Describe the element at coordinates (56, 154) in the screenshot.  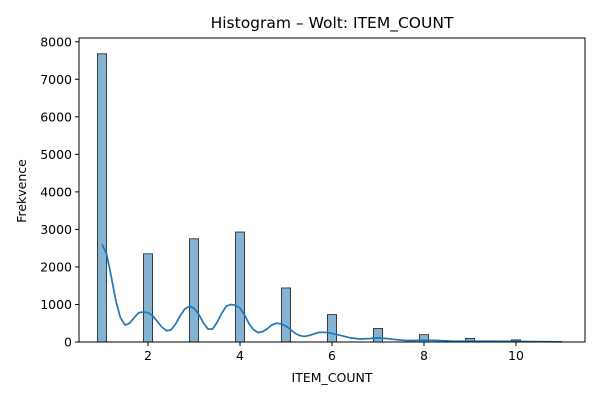
I see `y-tick-label: 5000` at that location.